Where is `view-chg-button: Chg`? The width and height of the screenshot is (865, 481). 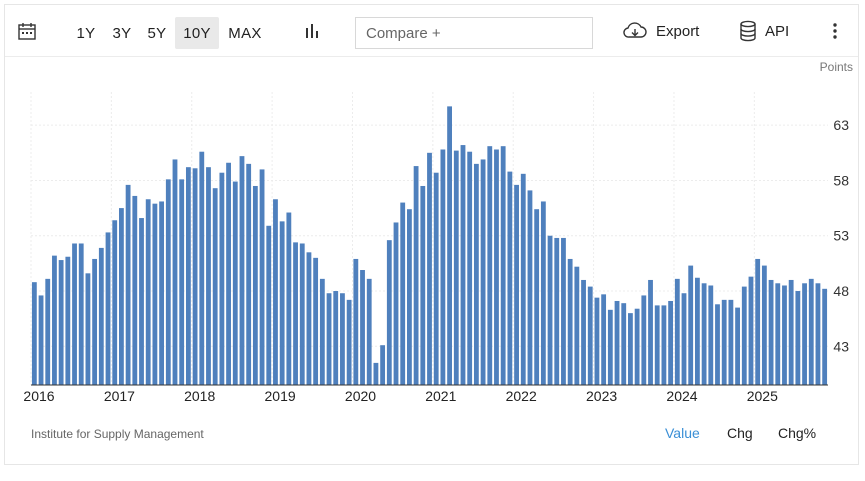
view-chg-button: Chg is located at coordinates (740, 433).